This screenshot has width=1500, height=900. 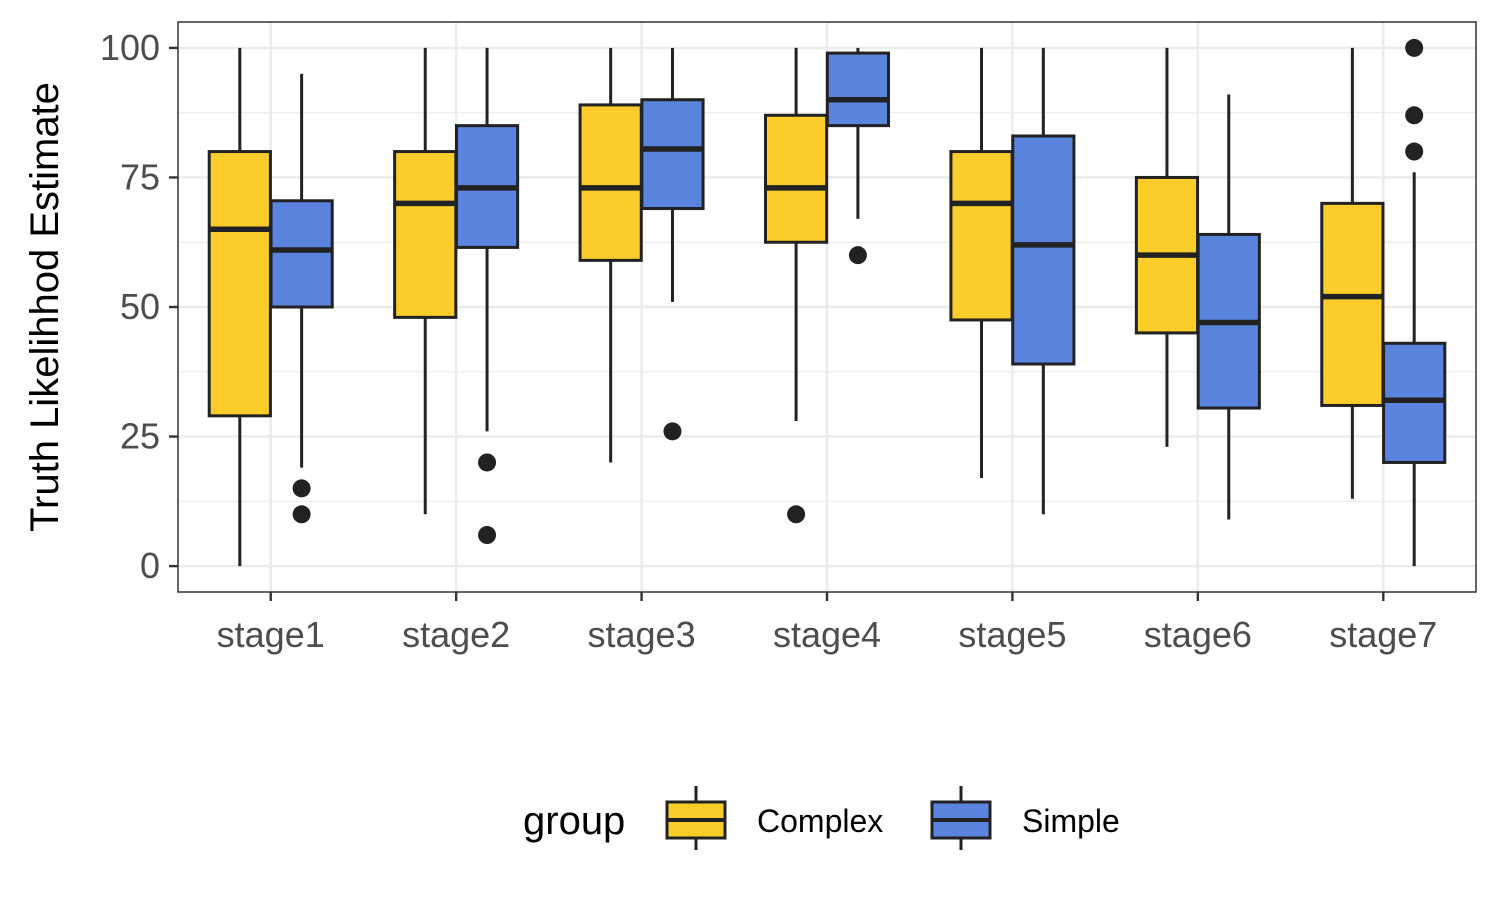 What do you see at coordinates (1198, 634) in the screenshot?
I see `x-tick-label: stage6` at bounding box center [1198, 634].